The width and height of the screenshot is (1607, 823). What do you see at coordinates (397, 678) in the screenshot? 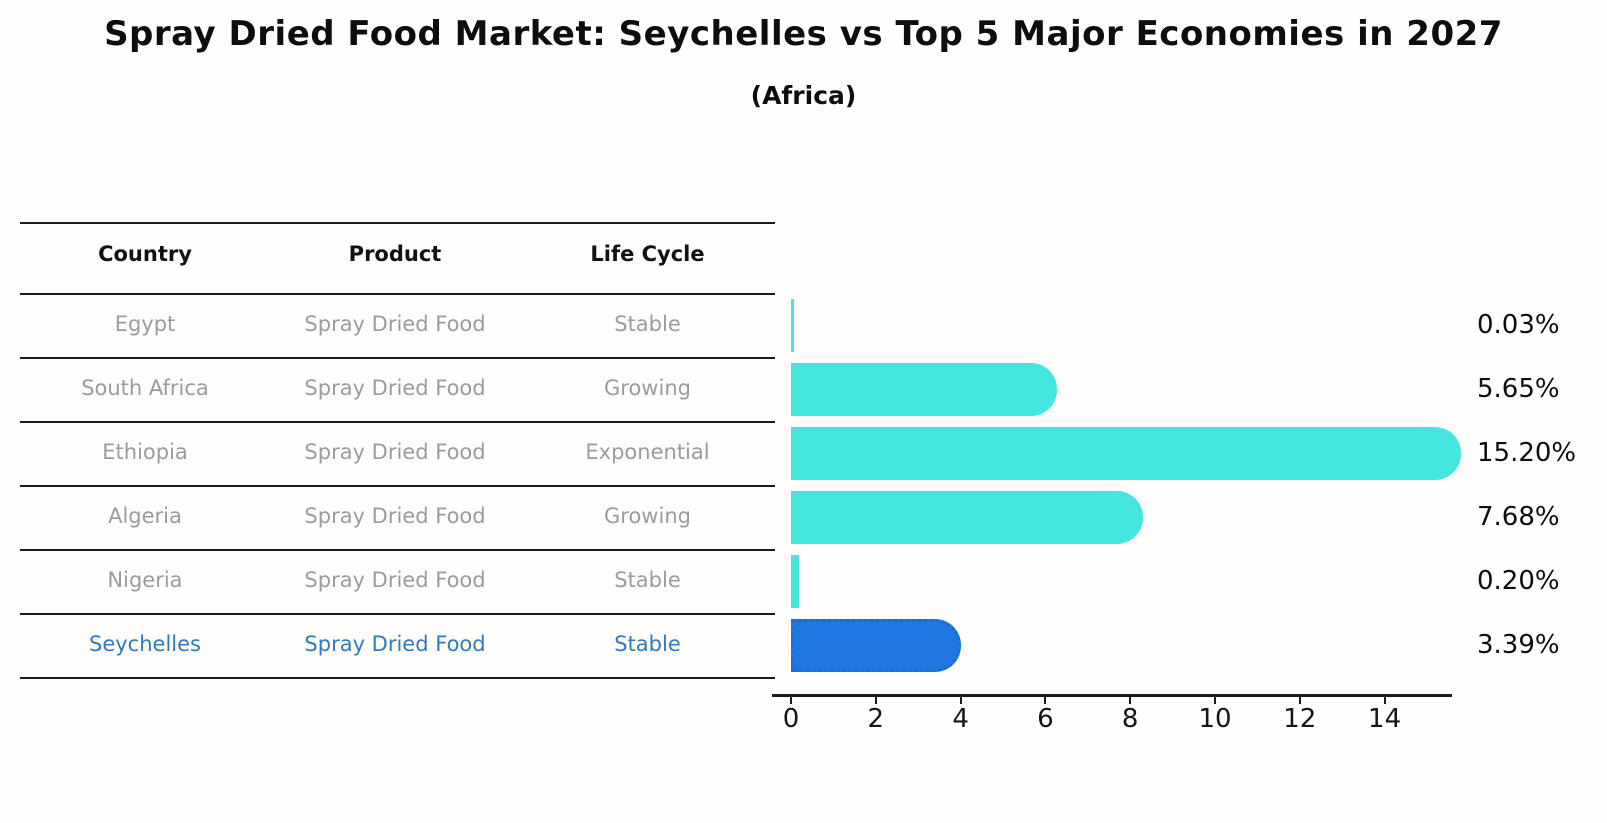
I see `table-bottom-line` at bounding box center [397, 678].